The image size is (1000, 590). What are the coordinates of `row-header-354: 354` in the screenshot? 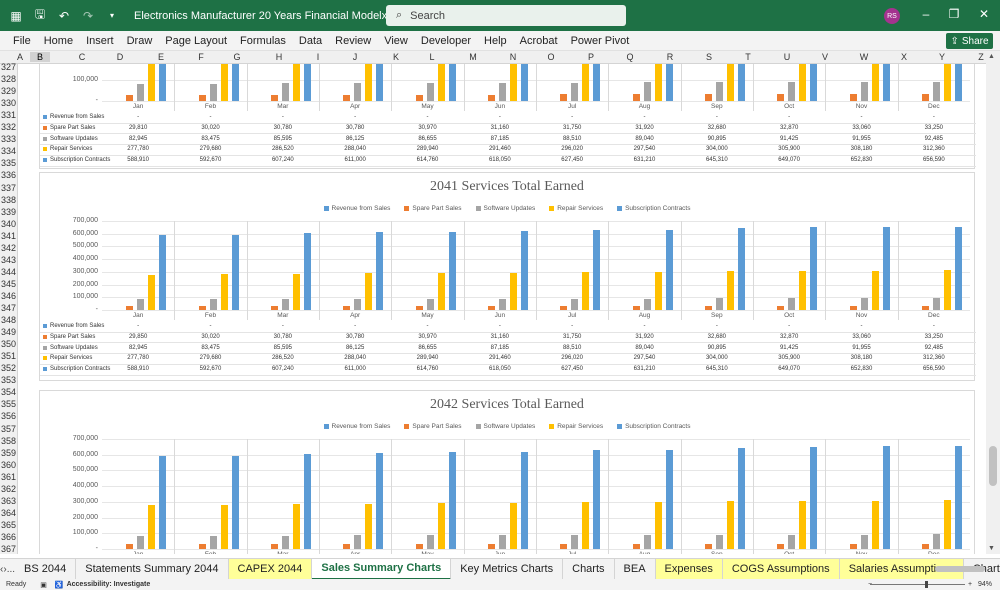 It's located at (8, 392).